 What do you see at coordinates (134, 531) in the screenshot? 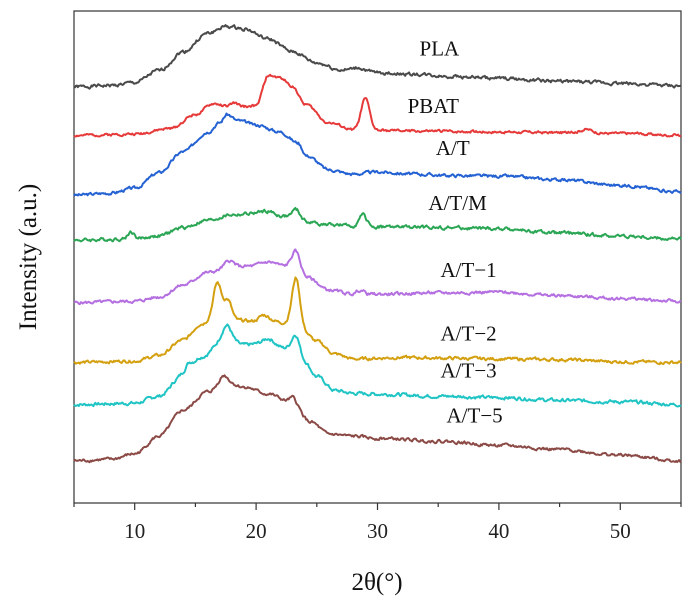
I see `x-tick-label: 10` at bounding box center [134, 531].